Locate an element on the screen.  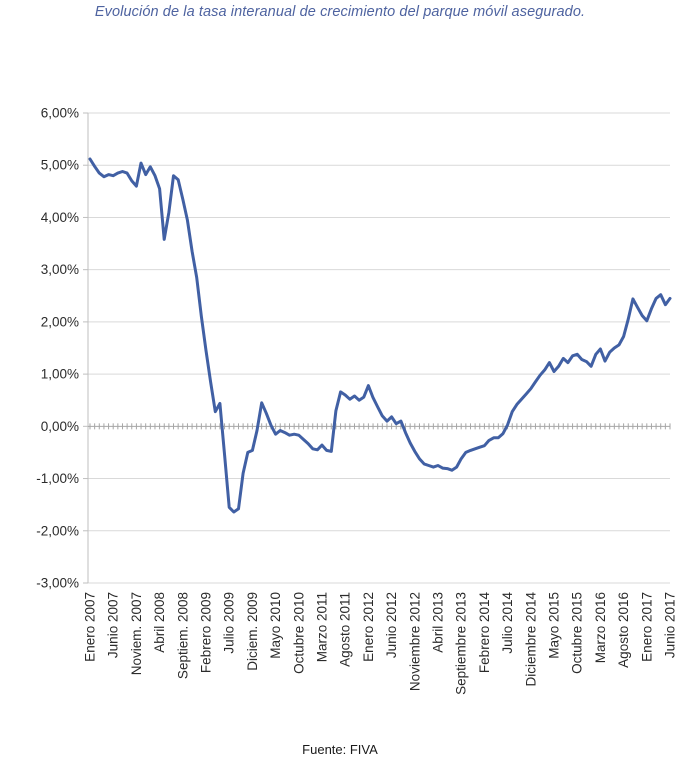
source-note: Fuente: FIVA is located at coordinates (340, 749).